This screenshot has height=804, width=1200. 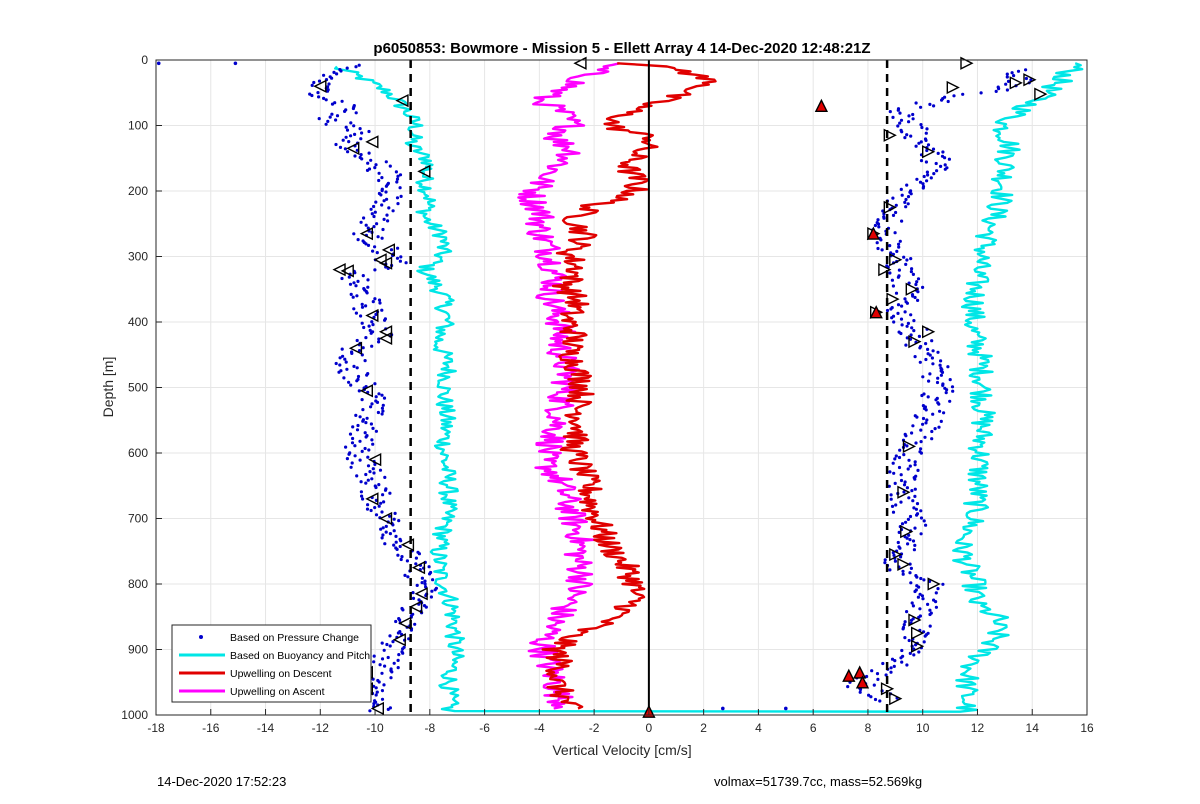 What do you see at coordinates (201, 637) in the screenshot?
I see `legend-marker-dot` at bounding box center [201, 637].